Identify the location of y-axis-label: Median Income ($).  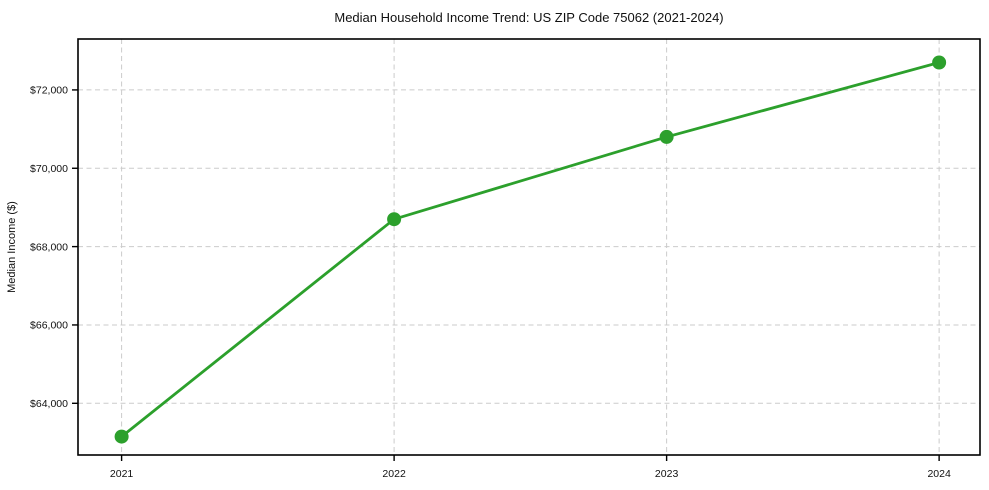
(12, 247).